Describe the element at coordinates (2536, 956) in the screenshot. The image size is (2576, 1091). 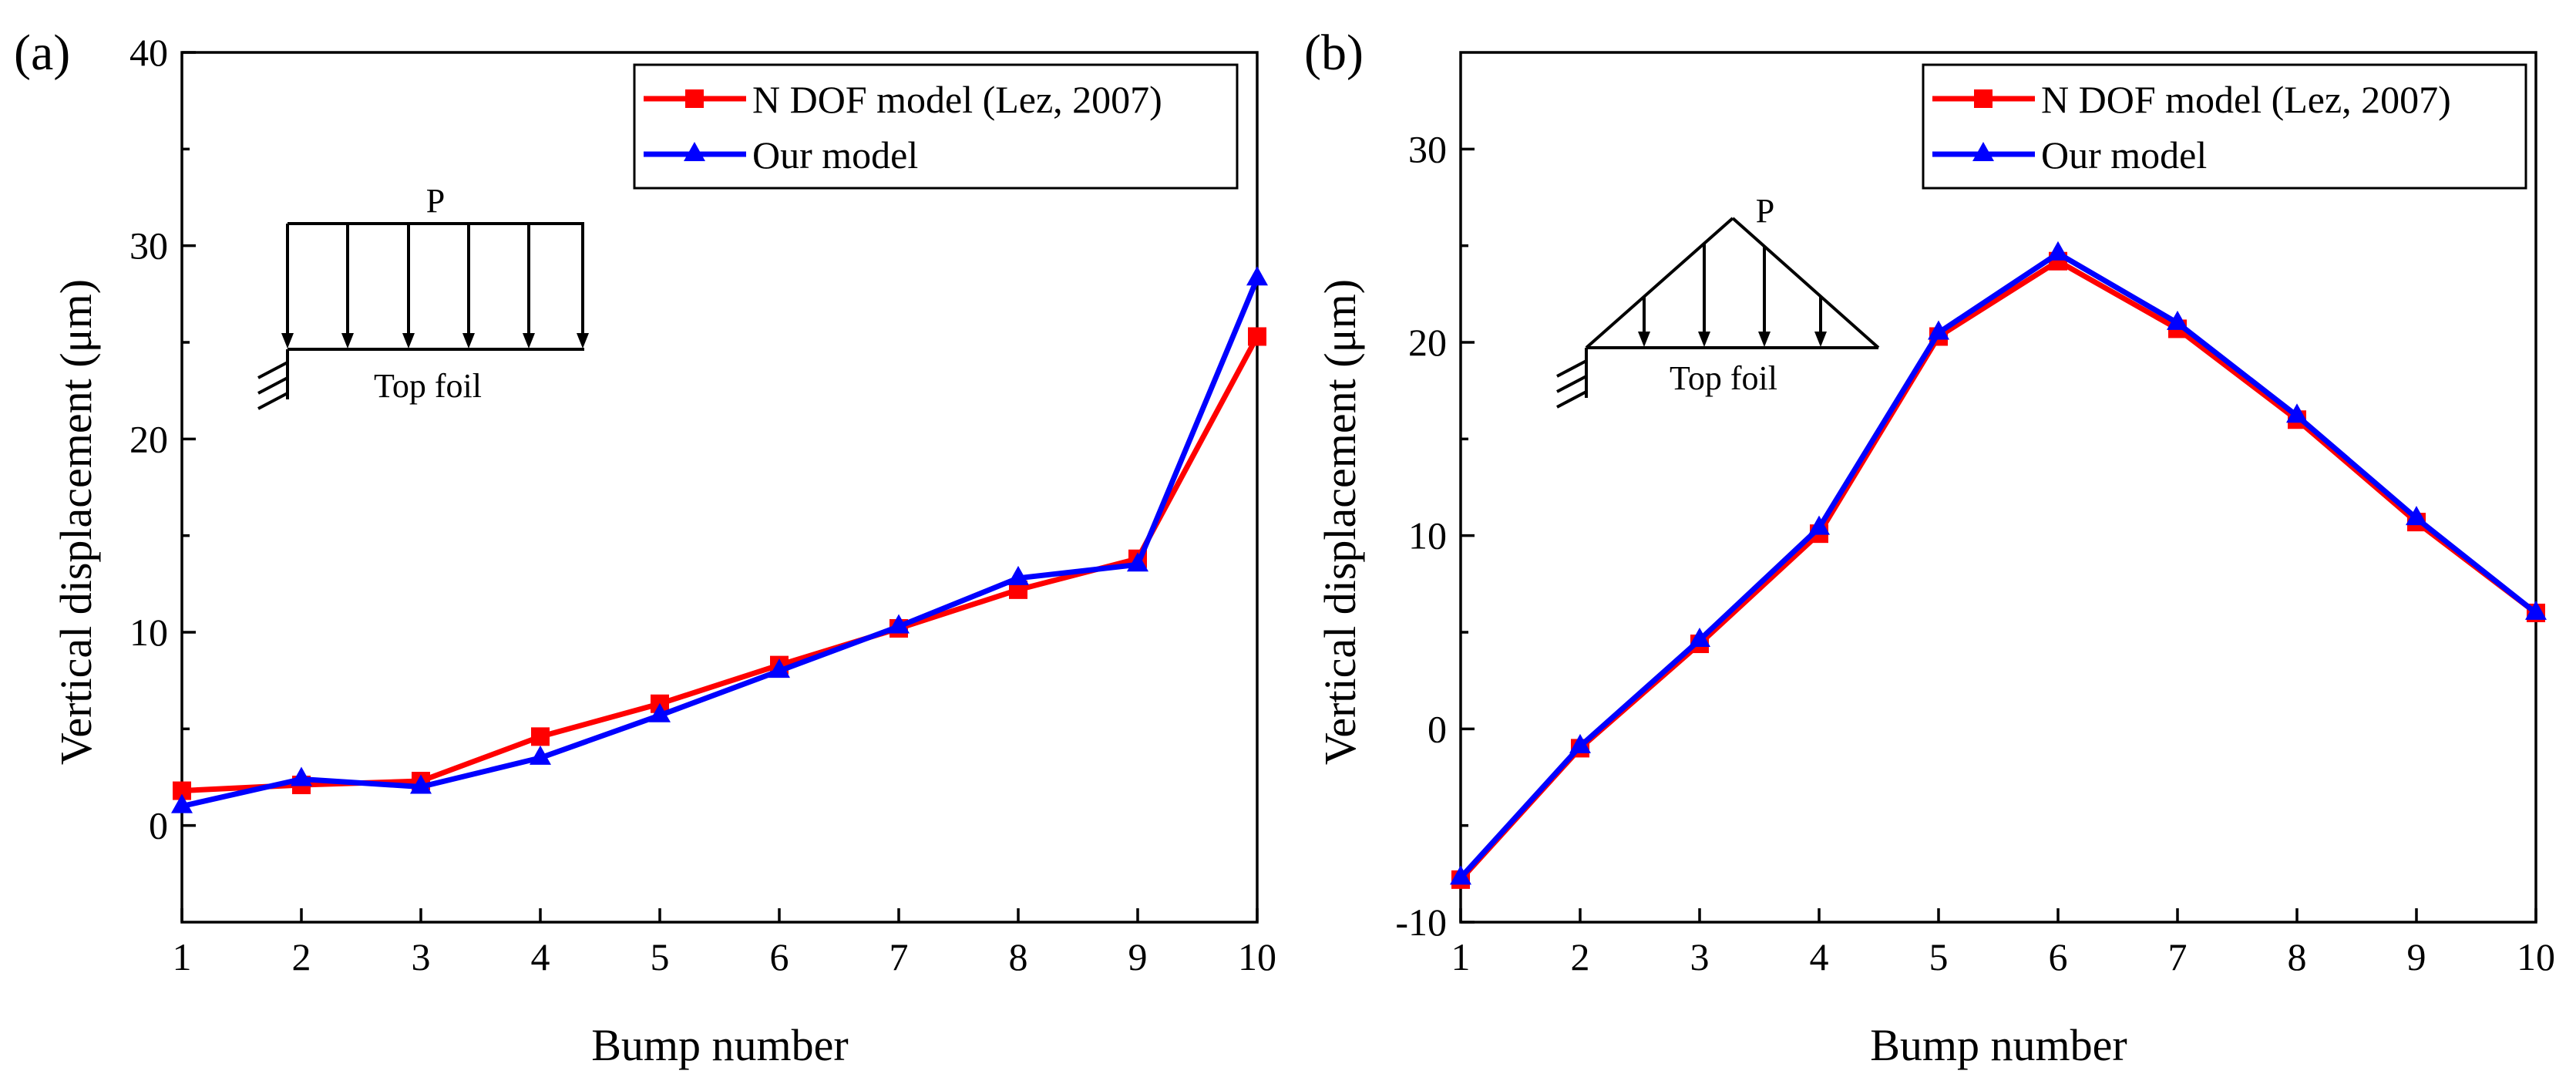
I see `x-tick-label-b: 10` at that location.